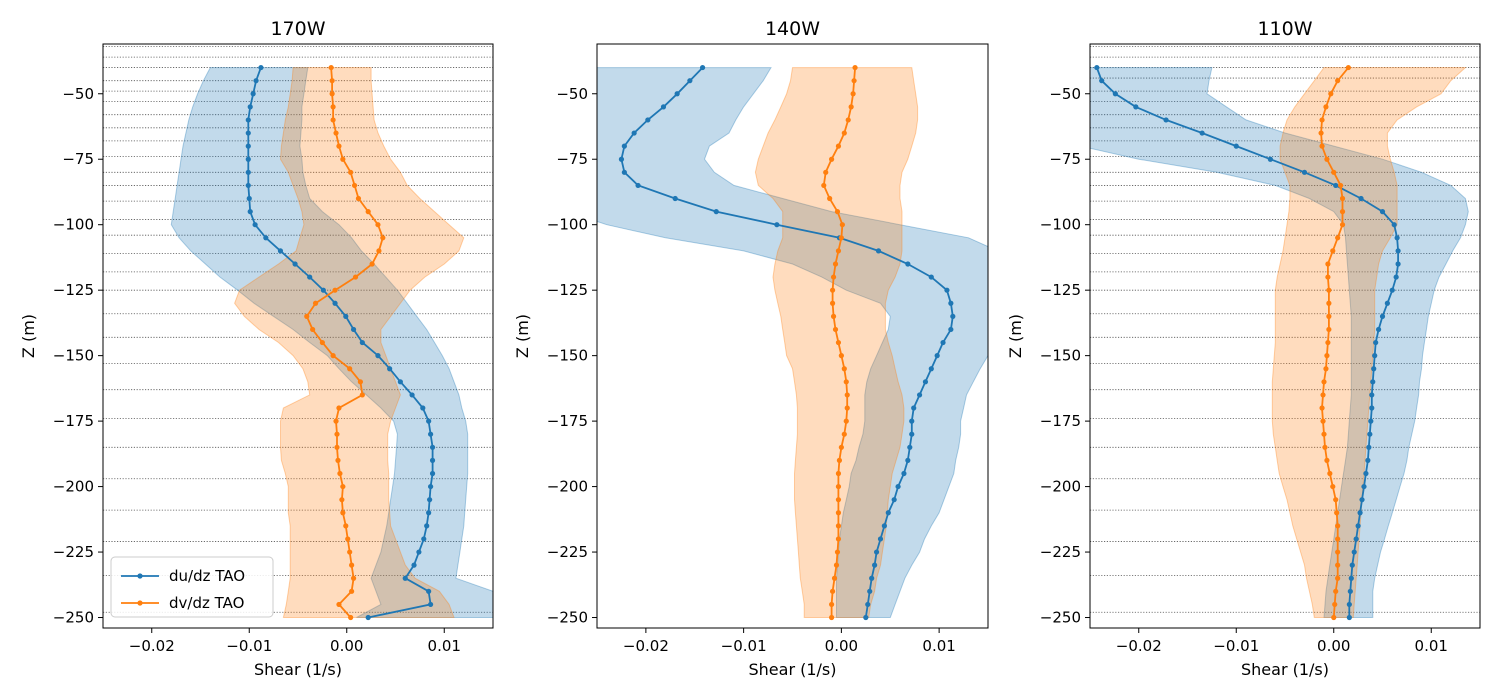 The image size is (1500, 700). What do you see at coordinates (1431, 646) in the screenshot?
I see `x-tick-label: 0.01` at bounding box center [1431, 646].